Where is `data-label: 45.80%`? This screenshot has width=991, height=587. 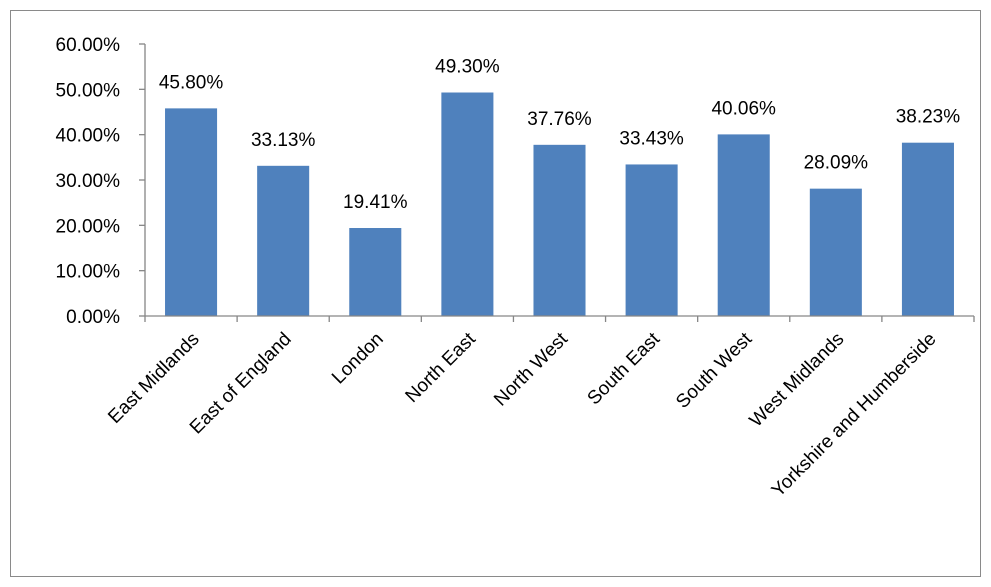
data-label: 45.80% is located at coordinates (191, 82).